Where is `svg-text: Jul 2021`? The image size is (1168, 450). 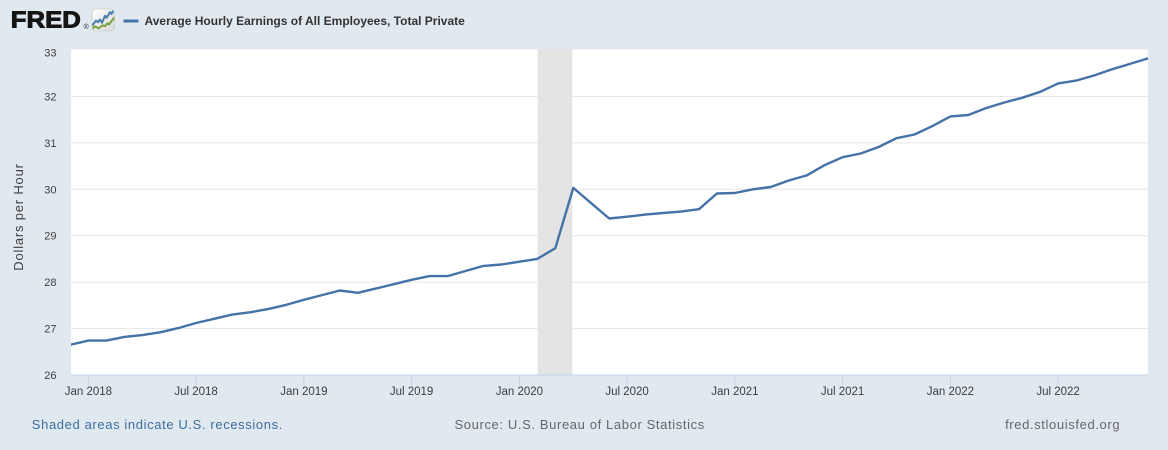
svg-text: Jul 2021 is located at coordinates (842, 392).